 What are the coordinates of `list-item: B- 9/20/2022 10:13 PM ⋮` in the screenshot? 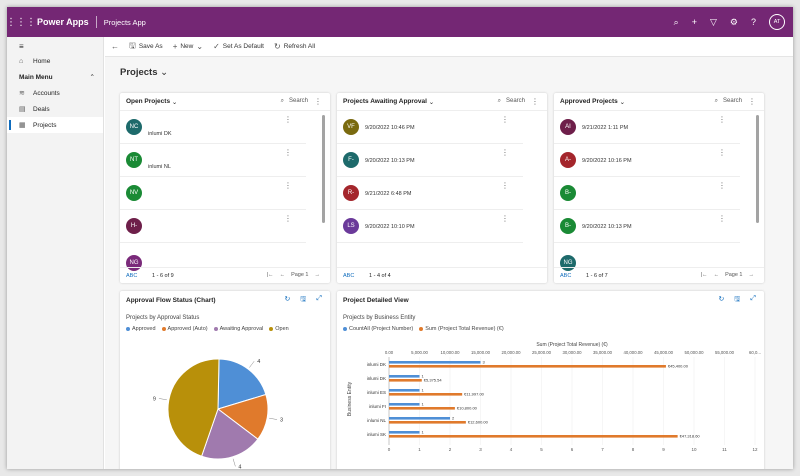 It's located at (647, 226).